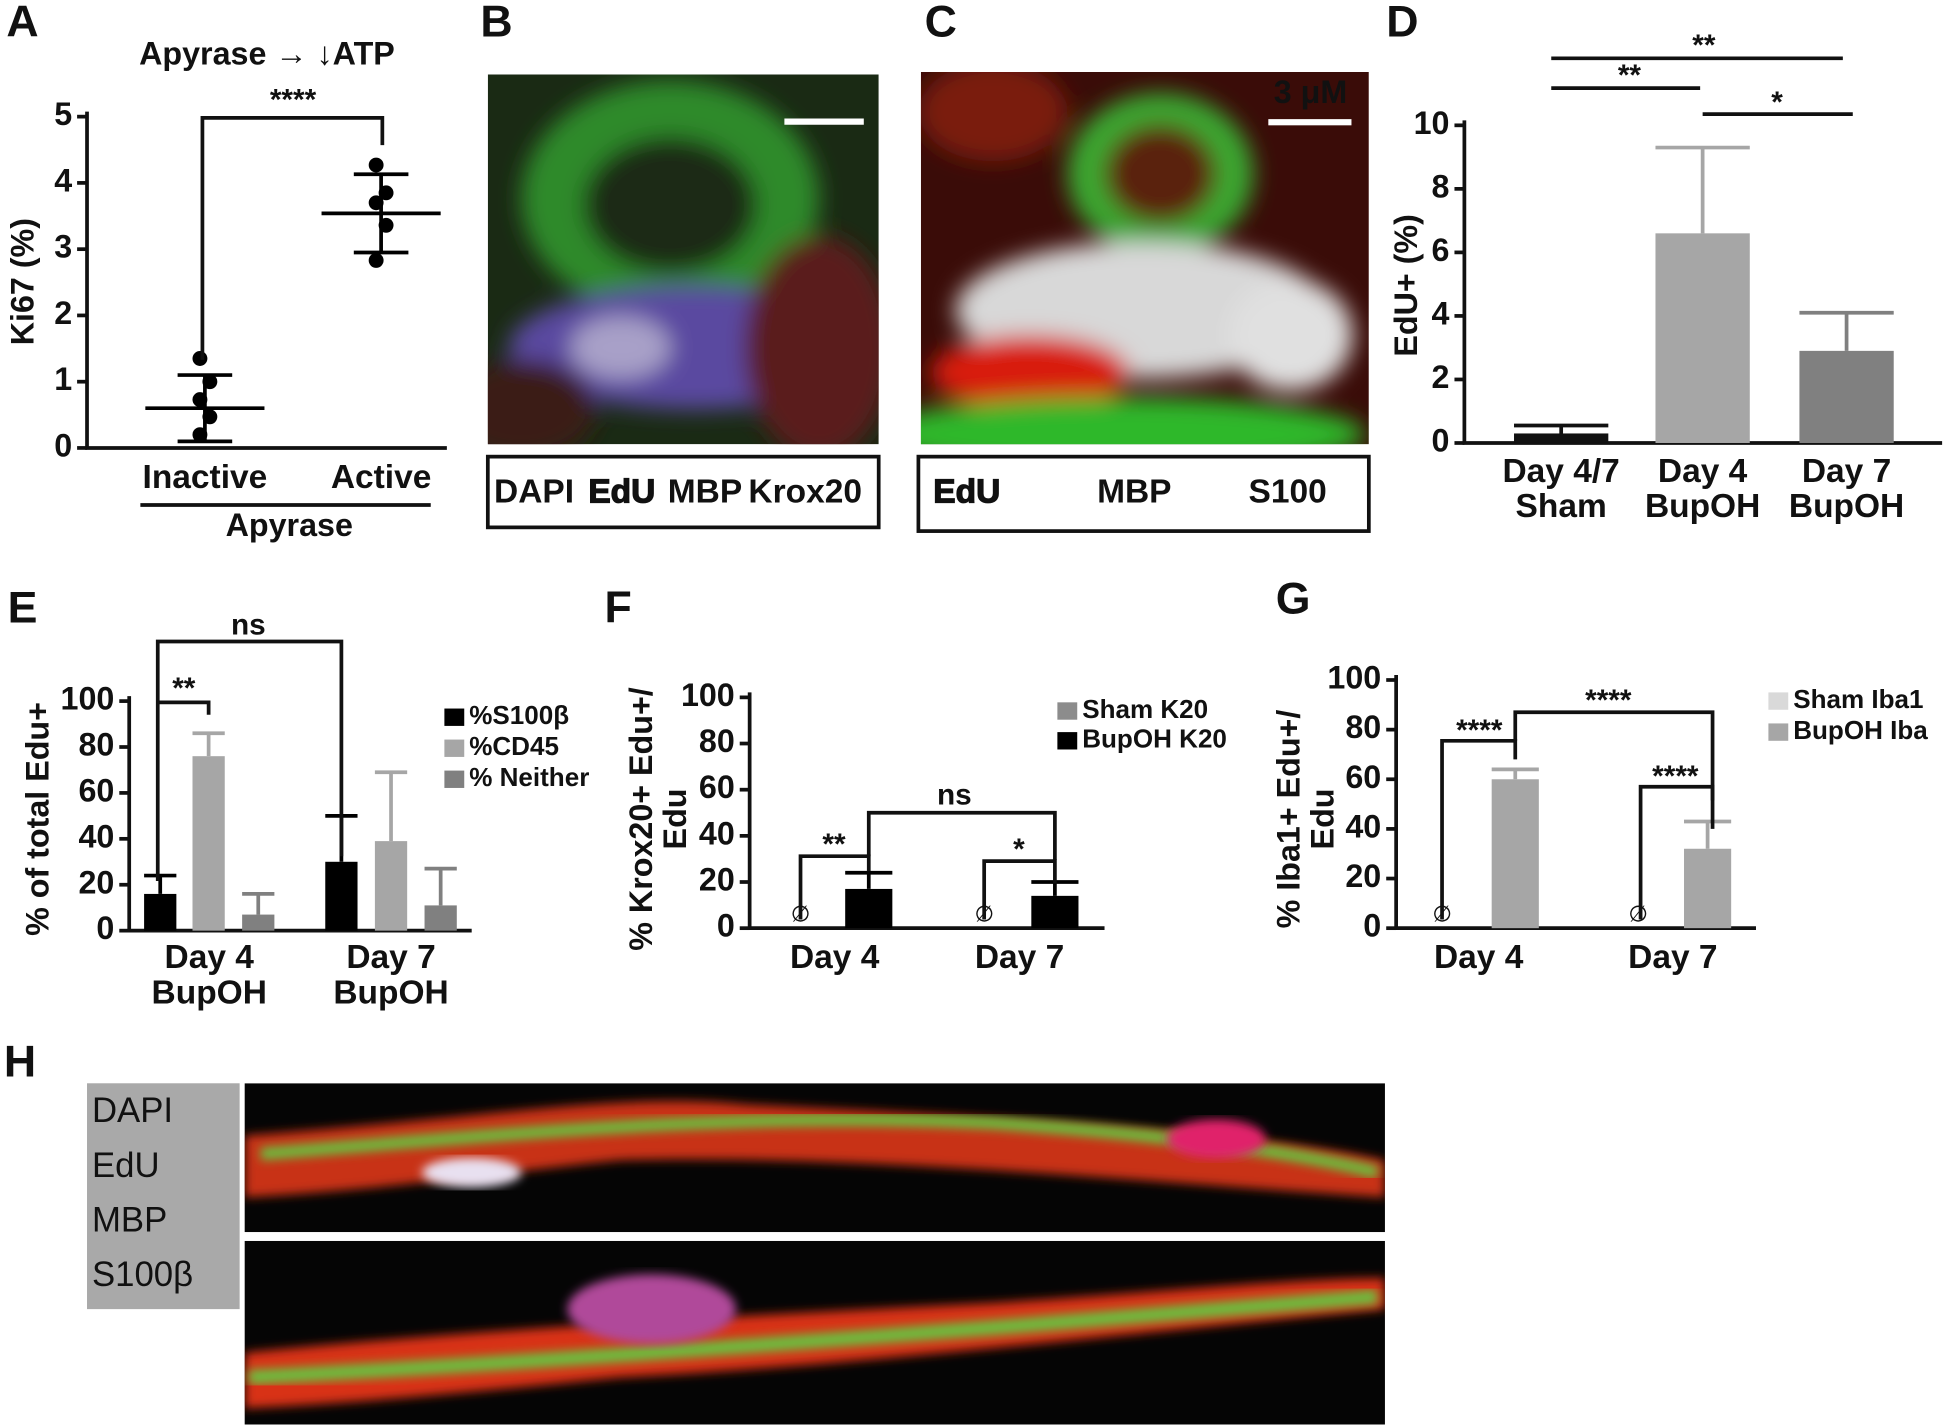 The height and width of the screenshot is (1427, 1946). I want to click on image-legend-label: S100β, so click(142, 1275).